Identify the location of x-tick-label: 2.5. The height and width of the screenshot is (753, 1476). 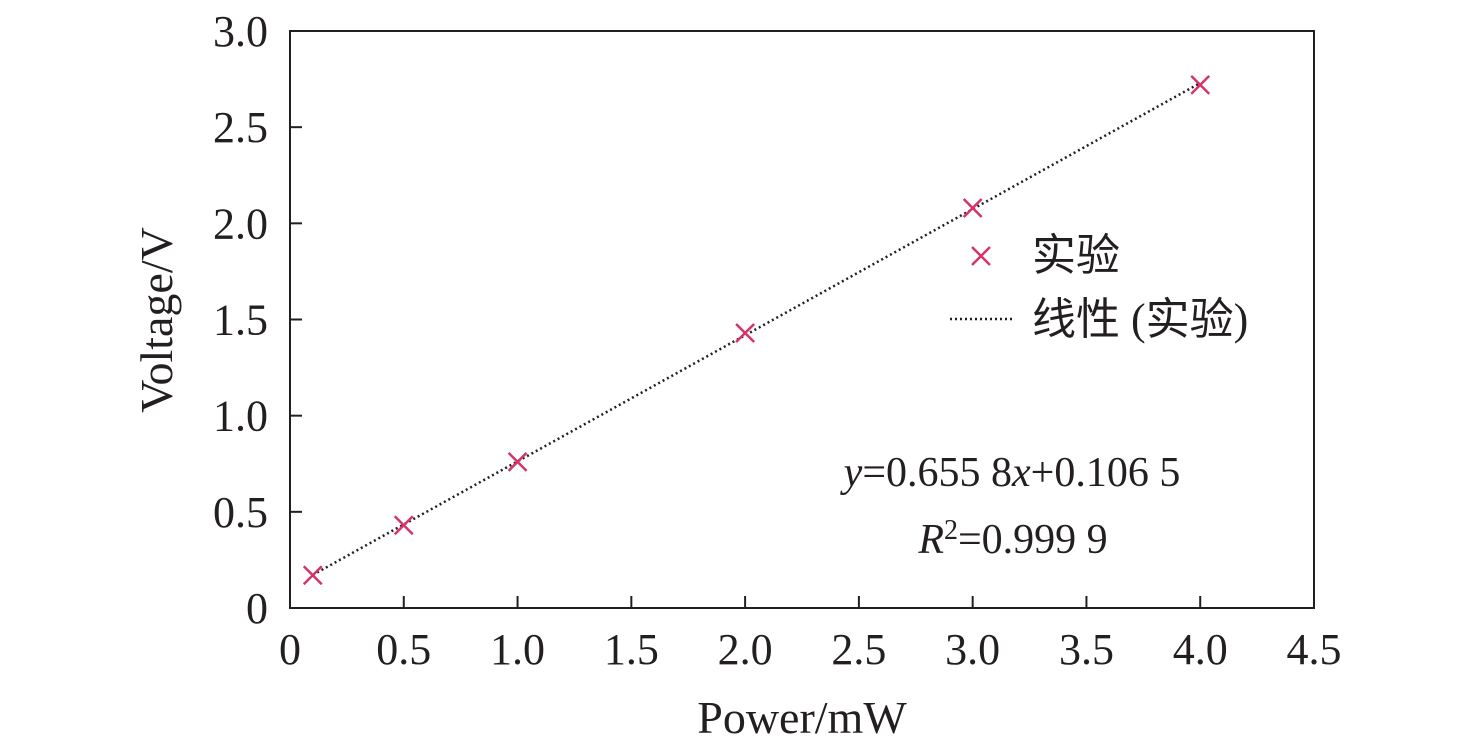
(858, 649).